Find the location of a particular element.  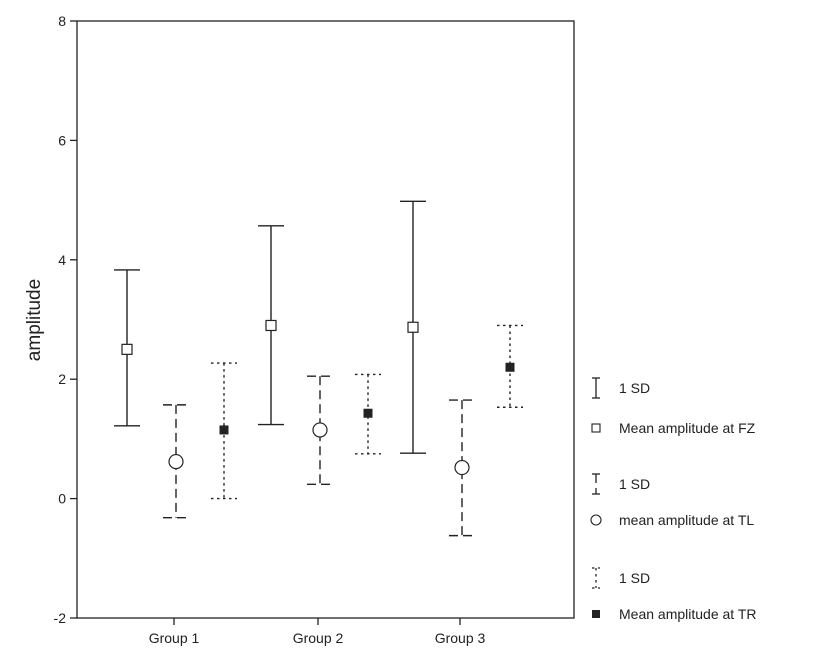

y-axis-label: amplitude is located at coordinates (34, 320).